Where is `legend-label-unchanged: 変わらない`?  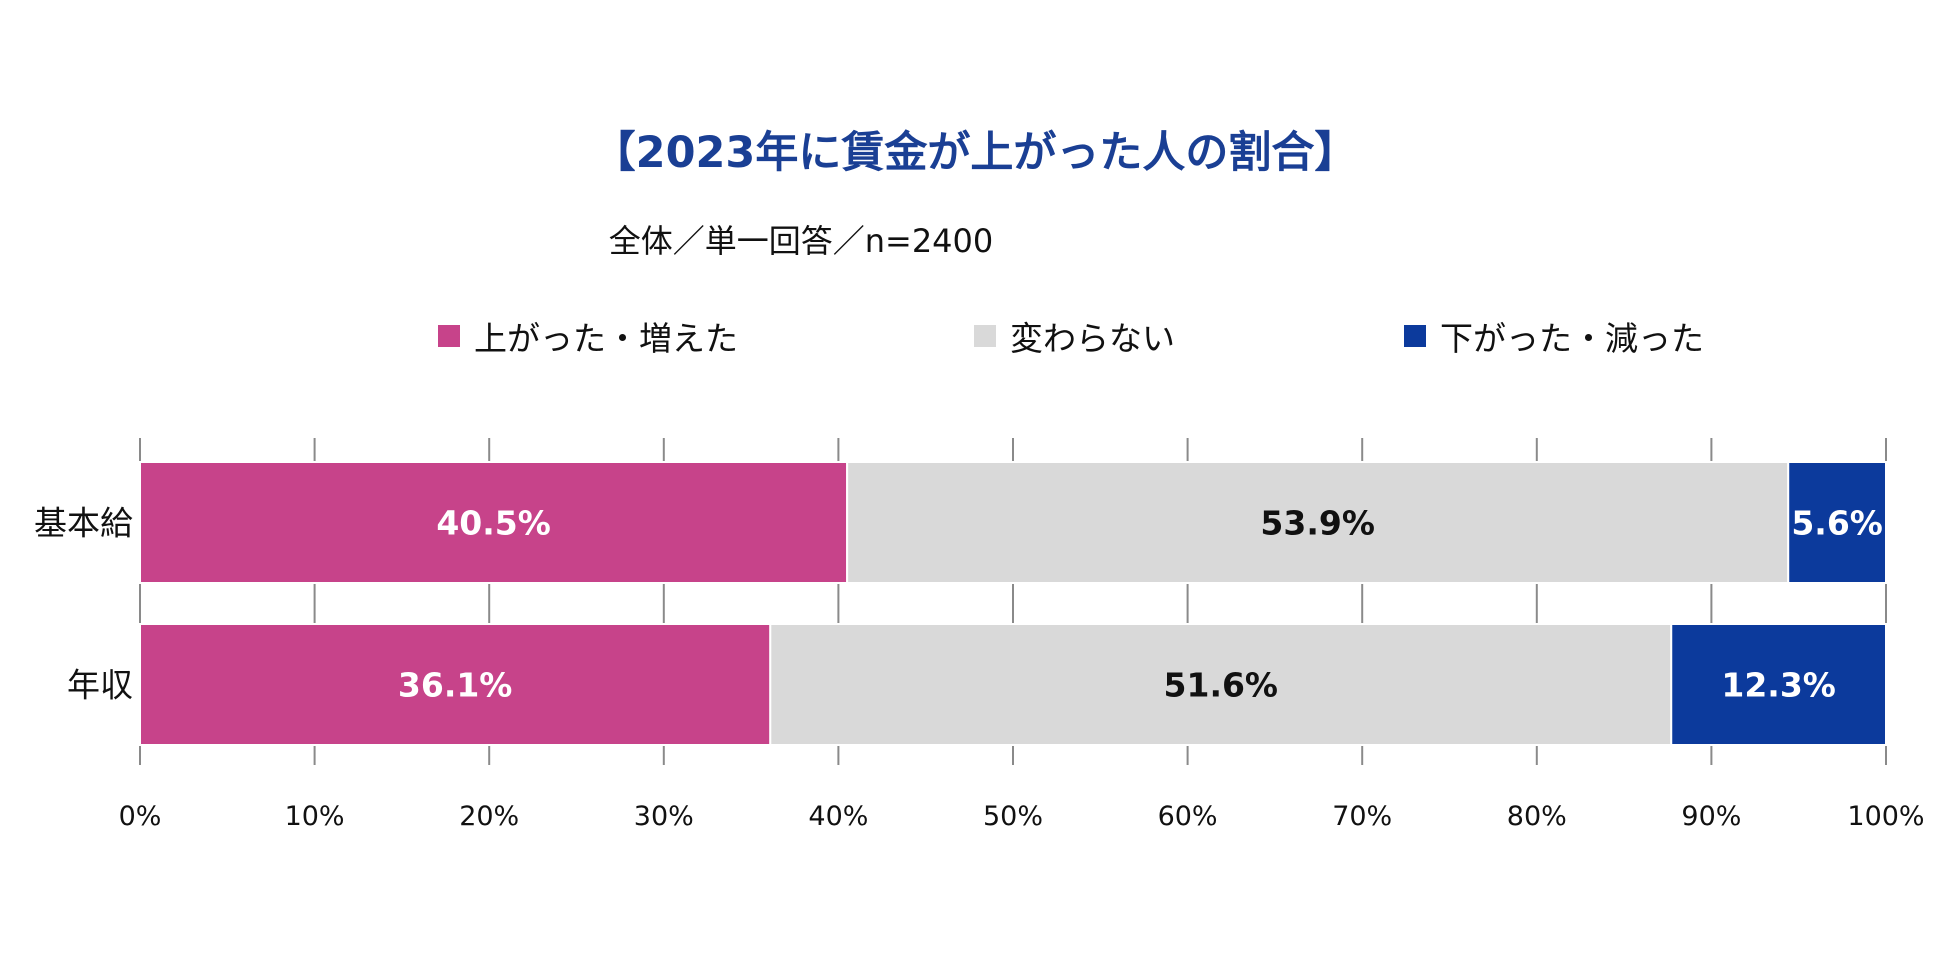
legend-label-unchanged: 変わらない is located at coordinates (1092, 338).